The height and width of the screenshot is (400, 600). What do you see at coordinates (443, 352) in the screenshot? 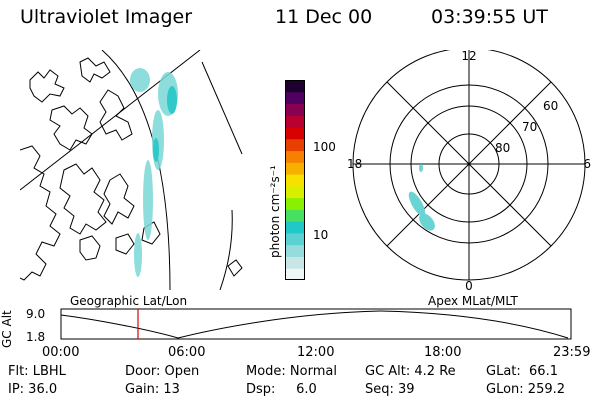
I see `x-tick-18-00: 18:00` at bounding box center [443, 352].